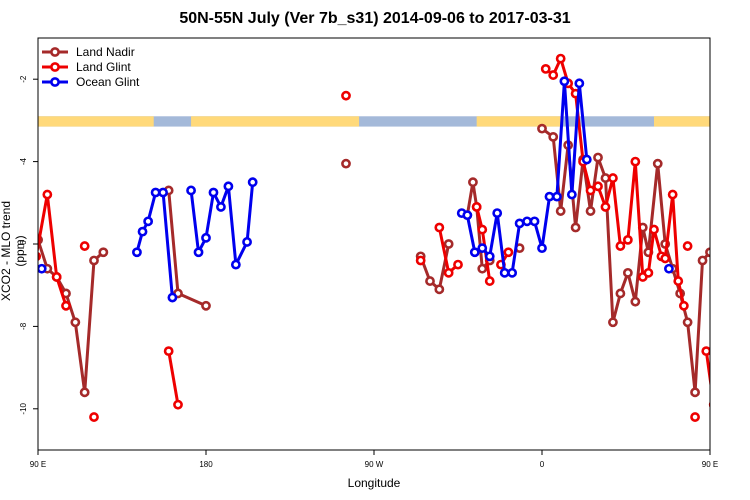 The height and width of the screenshot is (500, 750). I want to click on legend-marker-land-glint, so click(55, 67).